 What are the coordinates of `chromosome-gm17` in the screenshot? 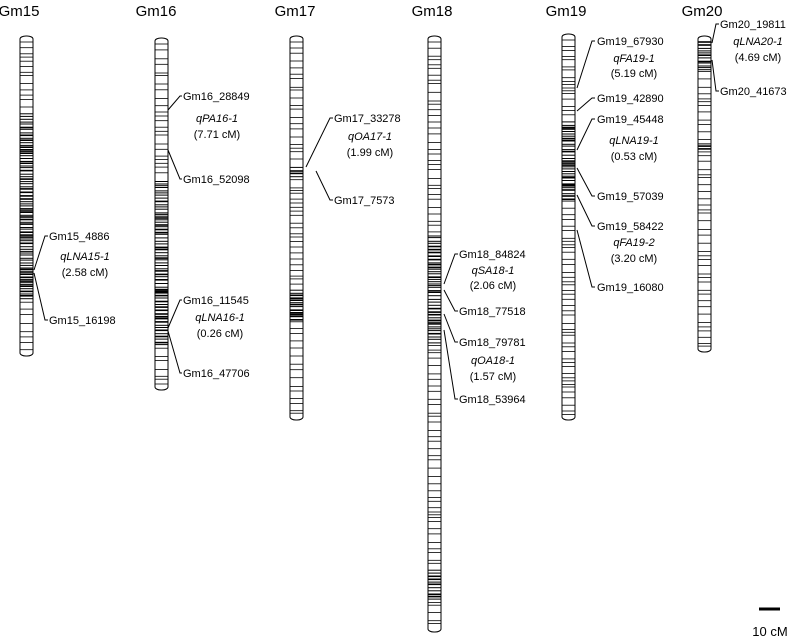 It's located at (296, 228).